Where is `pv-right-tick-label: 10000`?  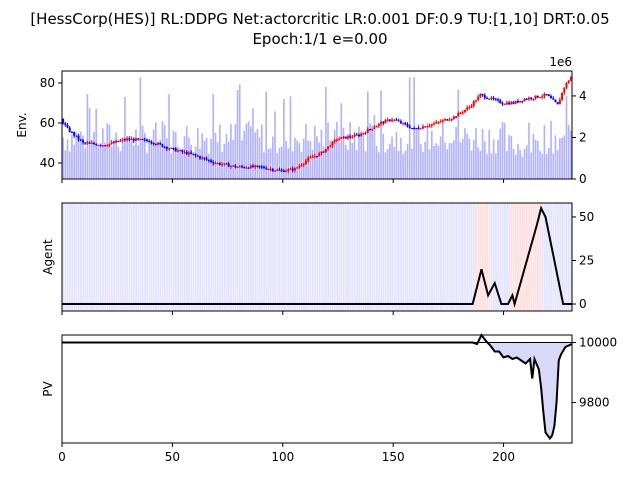
pv-right-tick-label: 10000 is located at coordinates (598, 343).